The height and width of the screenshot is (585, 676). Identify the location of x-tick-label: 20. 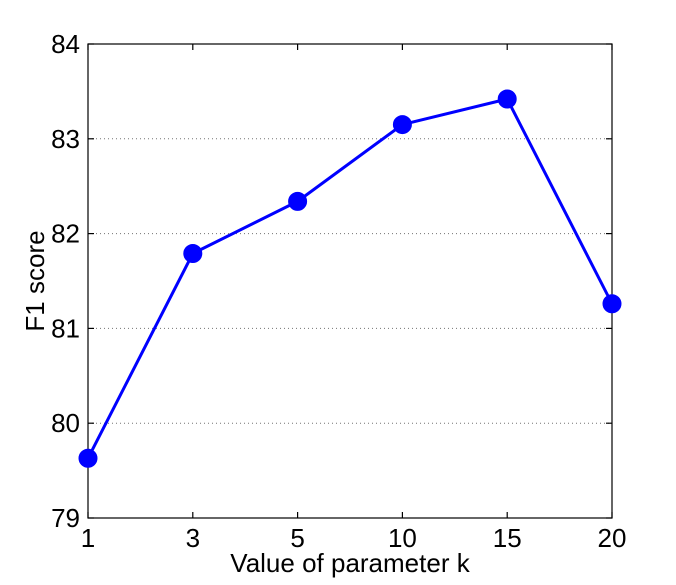
(612, 538).